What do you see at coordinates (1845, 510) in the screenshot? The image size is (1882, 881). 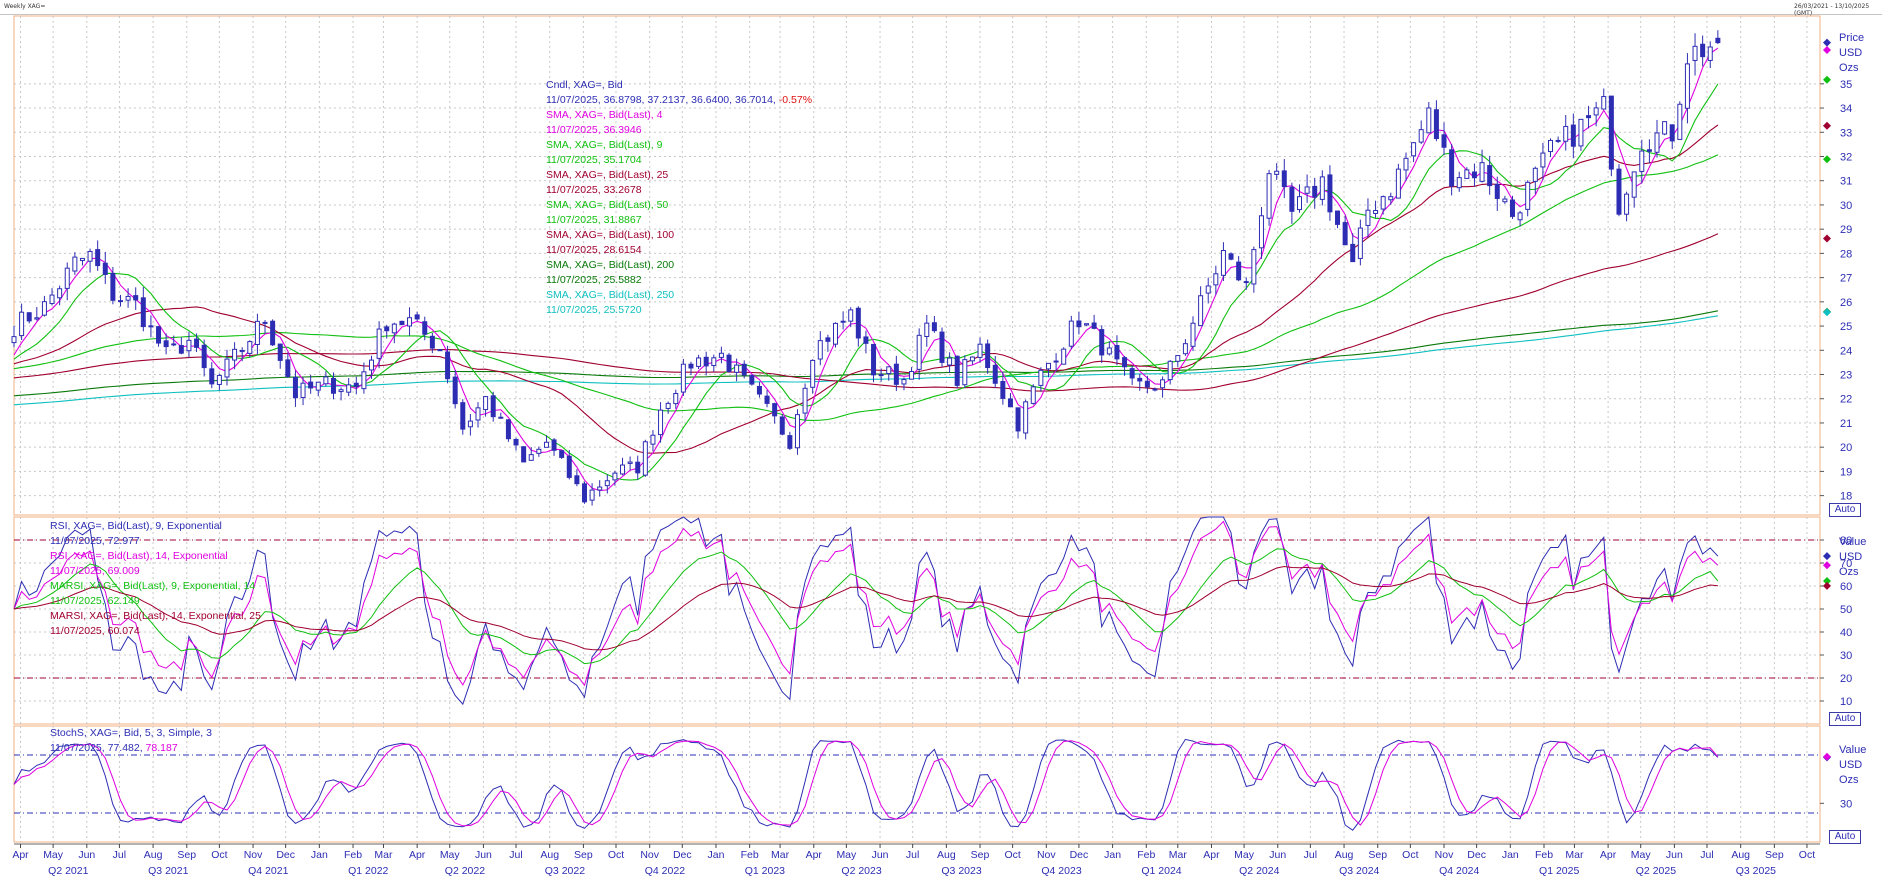 I see `price-auto-scale-button: Auto` at bounding box center [1845, 510].